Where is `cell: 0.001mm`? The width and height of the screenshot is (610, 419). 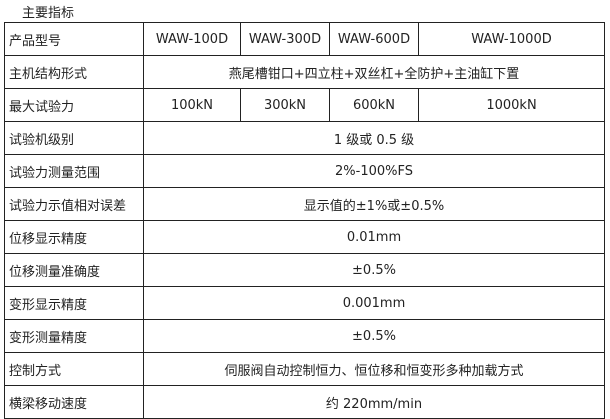
cell: 0.001mm is located at coordinates (374, 303).